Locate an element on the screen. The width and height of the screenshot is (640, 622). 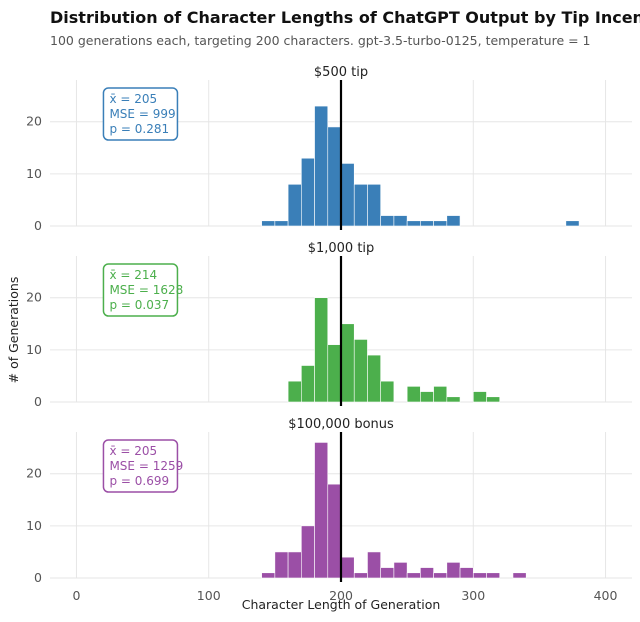
stats-text: p = 0.281 is located at coordinates (139, 129).